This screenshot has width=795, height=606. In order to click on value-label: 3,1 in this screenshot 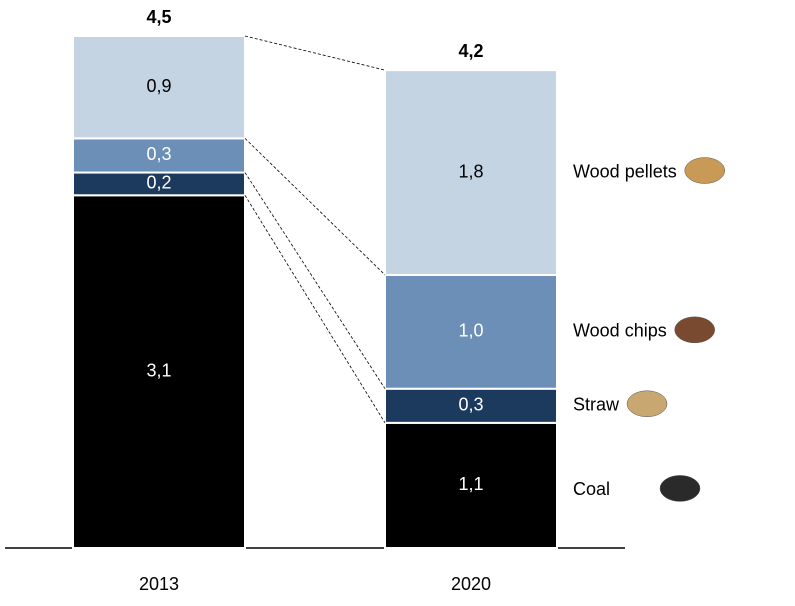, I will do `click(158, 370)`.